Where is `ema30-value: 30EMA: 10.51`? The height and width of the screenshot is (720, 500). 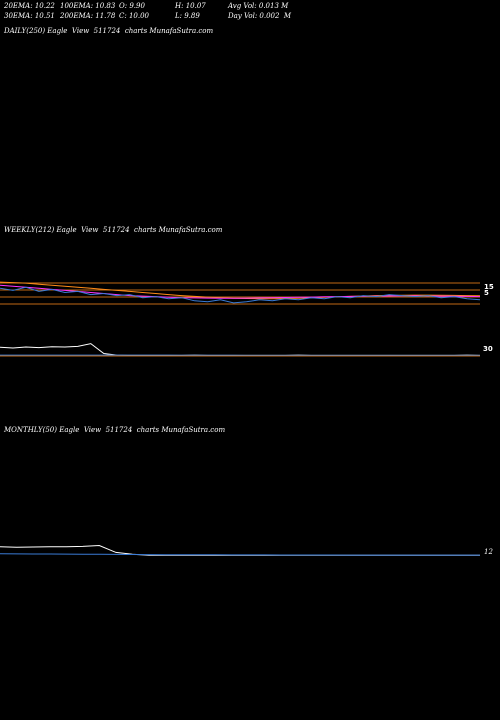
ema30-value: 30EMA: 10.51 is located at coordinates (29, 16).